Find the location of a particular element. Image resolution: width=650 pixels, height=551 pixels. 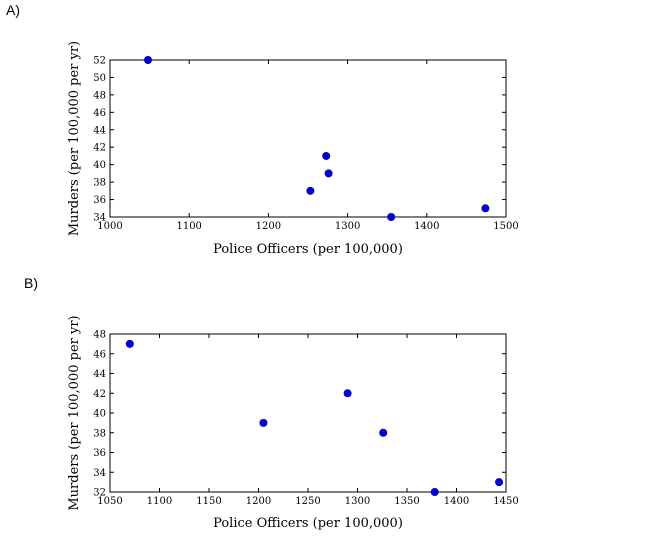

chart-a-y-tick-label: 46 is located at coordinates (99, 113).